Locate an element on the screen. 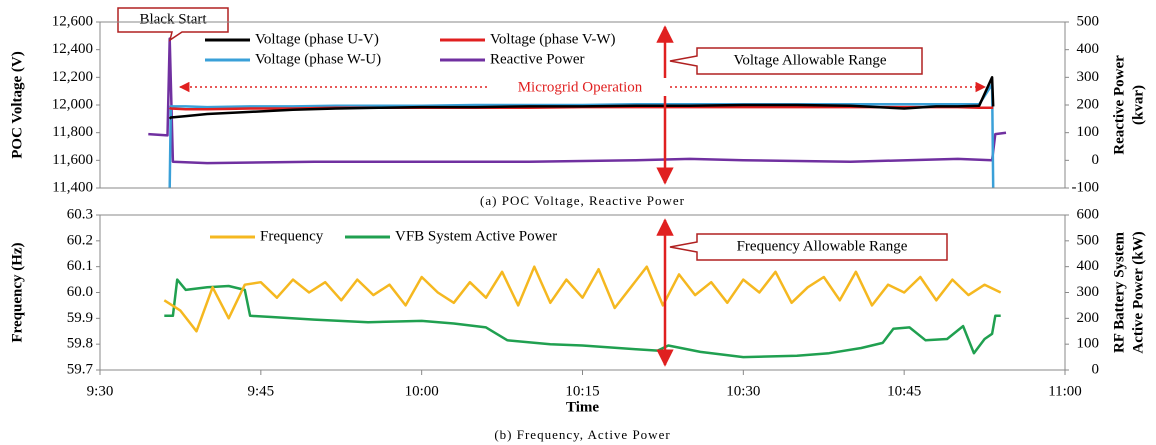 Image resolution: width=1156 pixels, height=445 pixels. label-bg is located at coordinates (580, 87).